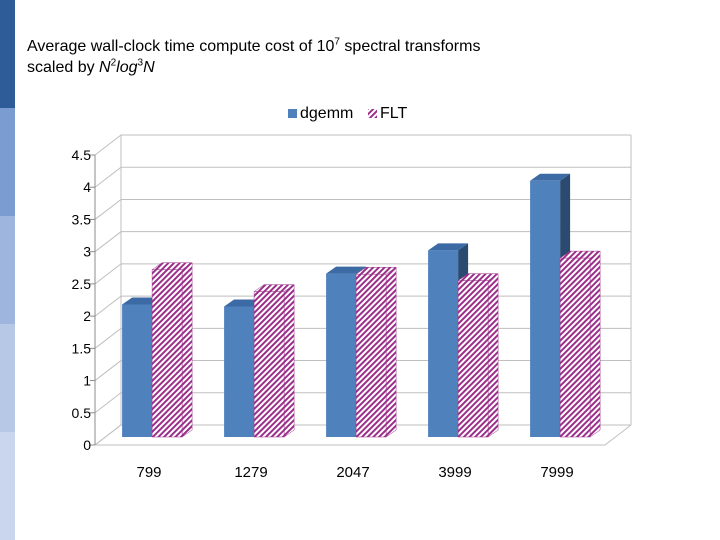 The width and height of the screenshot is (720, 540). Describe the element at coordinates (87, 316) in the screenshot. I see `y-tick-label: 2` at that location.